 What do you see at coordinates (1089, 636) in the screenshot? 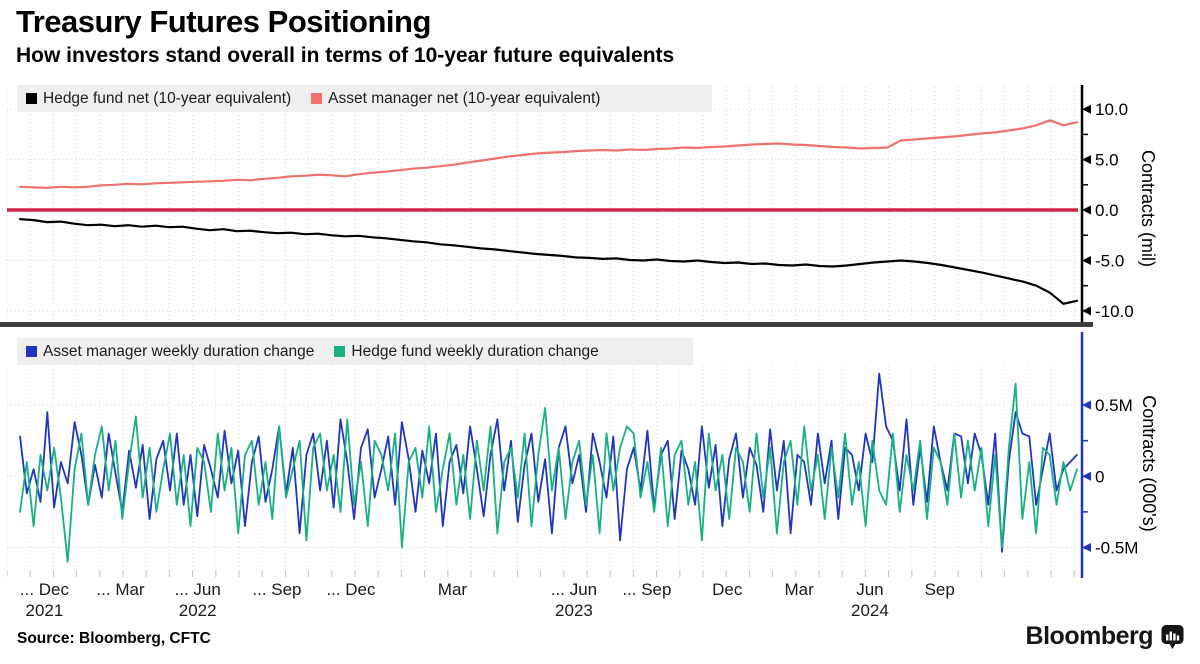
I see `bloomberg-logo-text: Bloomberg` at bounding box center [1089, 636].